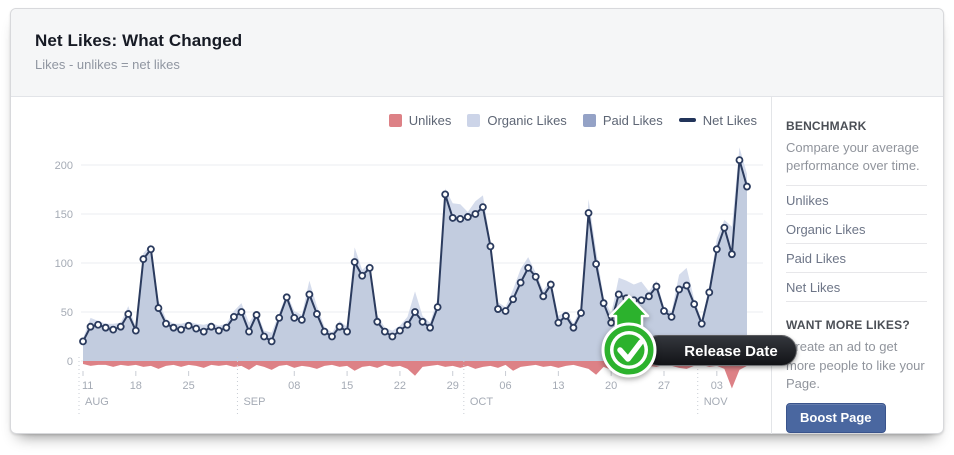 The image size is (954, 455). Describe the element at coordinates (664, 386) in the screenshot. I see `x-tick-label: 27` at that location.